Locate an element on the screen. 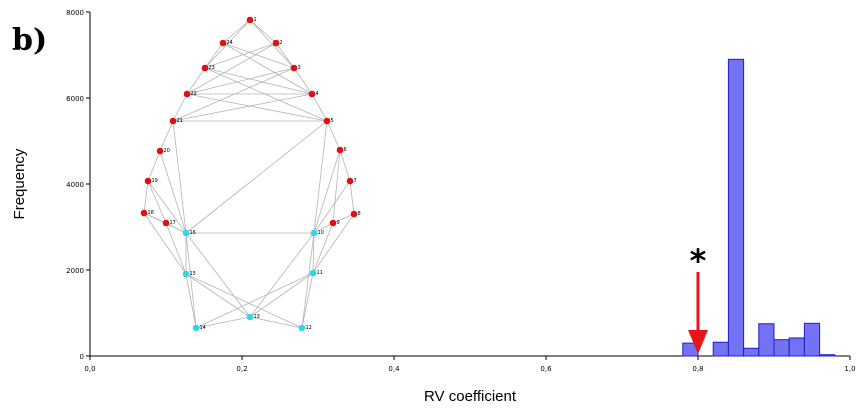 Image resolution: width=857 pixels, height=410 pixels. x-axis-title: RV coefficient is located at coordinates (470, 396).